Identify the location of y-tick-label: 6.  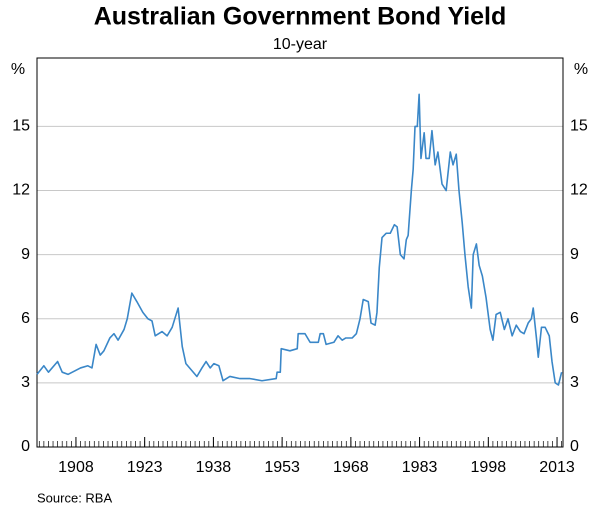
(25, 318).